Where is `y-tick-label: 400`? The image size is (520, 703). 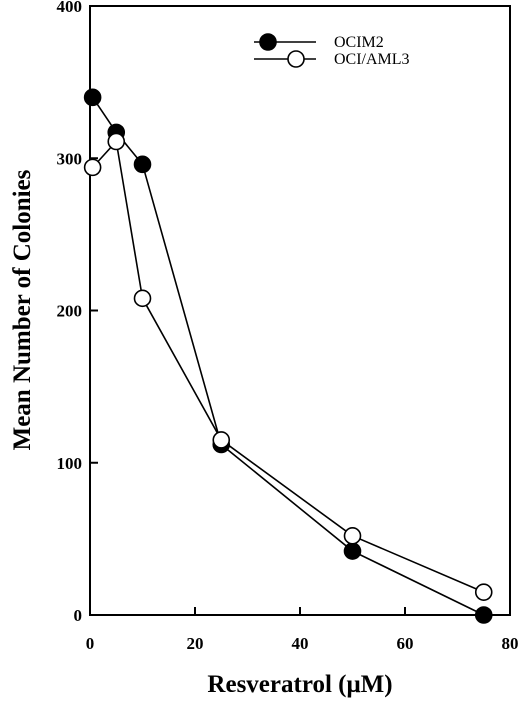
y-tick-label: 400 is located at coordinates (70, 8).